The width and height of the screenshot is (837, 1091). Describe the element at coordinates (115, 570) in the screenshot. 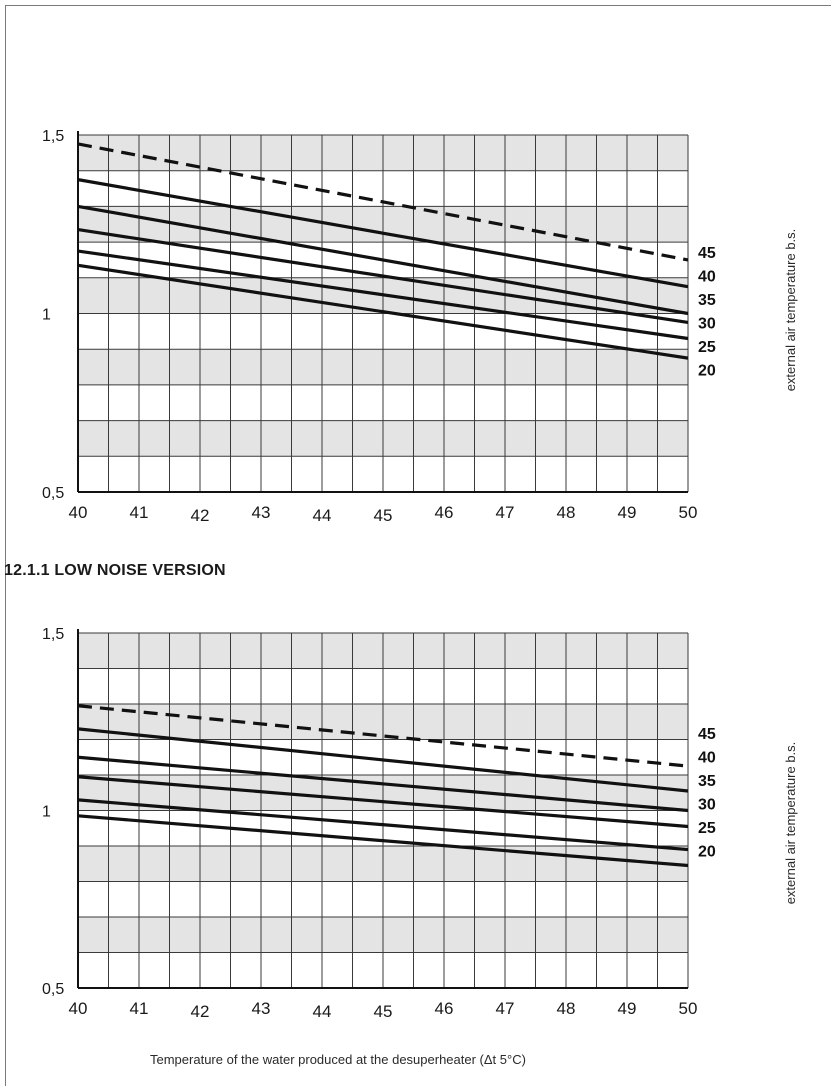

I see `section-heading: 12.1.1 LOW NOISE VERSION` at that location.